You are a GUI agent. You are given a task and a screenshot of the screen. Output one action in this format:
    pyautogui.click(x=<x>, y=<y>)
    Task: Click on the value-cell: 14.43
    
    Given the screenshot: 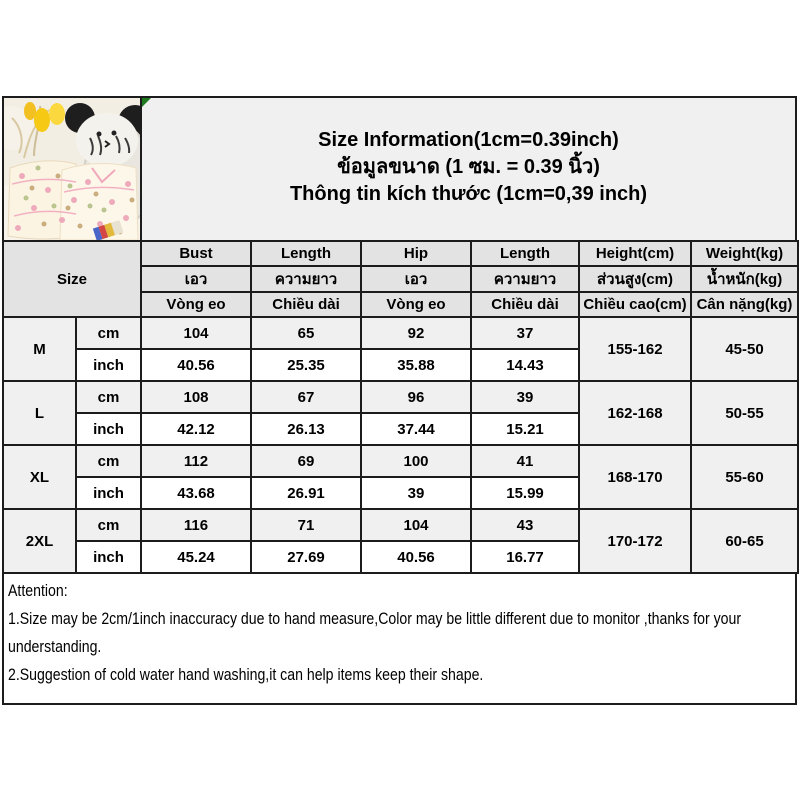 What is the action you would take?
    pyautogui.click(x=525, y=365)
    